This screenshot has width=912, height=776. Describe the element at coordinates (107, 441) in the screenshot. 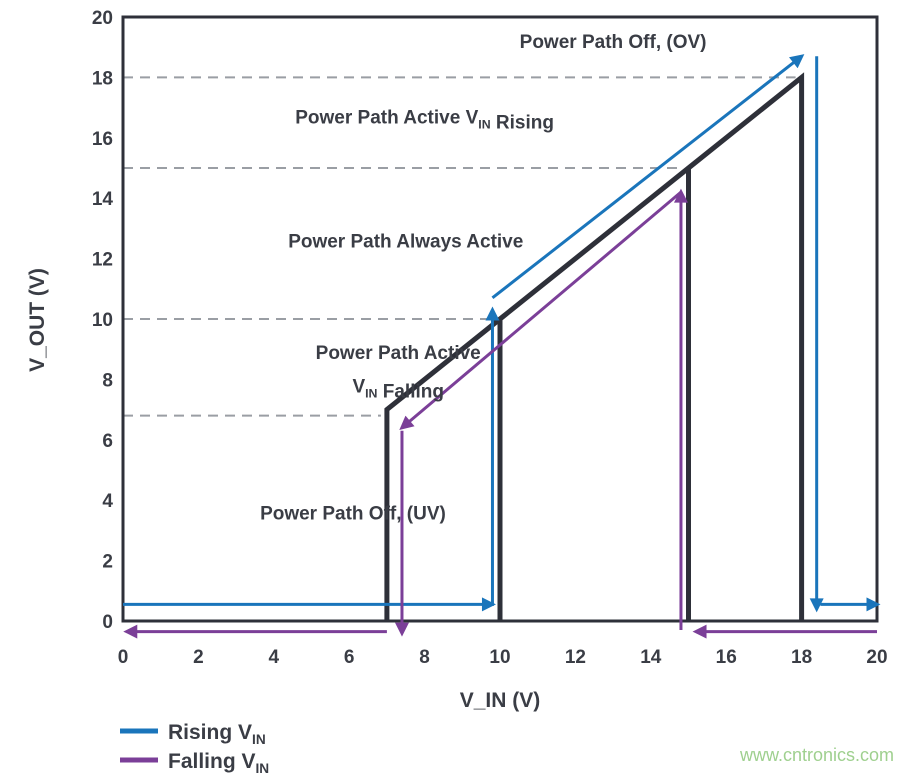

I see `y-tick-label: 6` at that location.